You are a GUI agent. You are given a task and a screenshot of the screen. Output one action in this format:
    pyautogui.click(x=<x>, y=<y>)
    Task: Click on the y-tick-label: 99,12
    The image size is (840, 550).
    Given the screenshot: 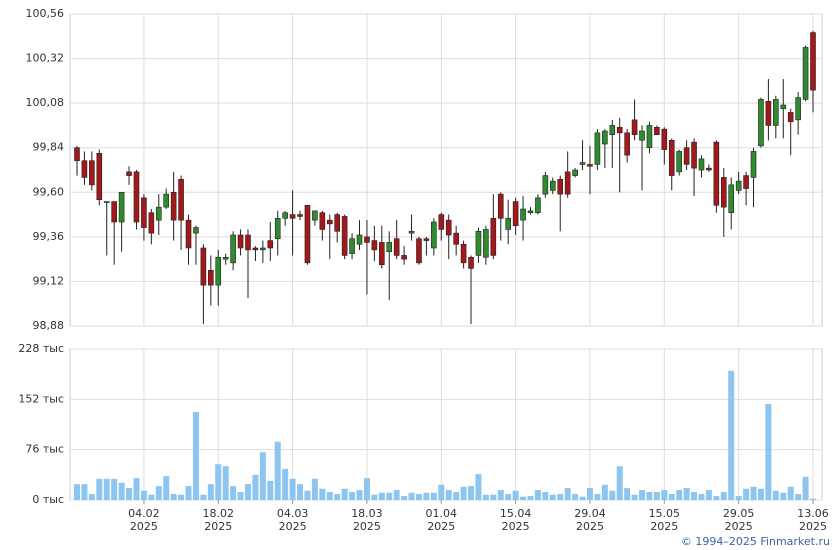 What is the action you would take?
    pyautogui.click(x=49, y=280)
    